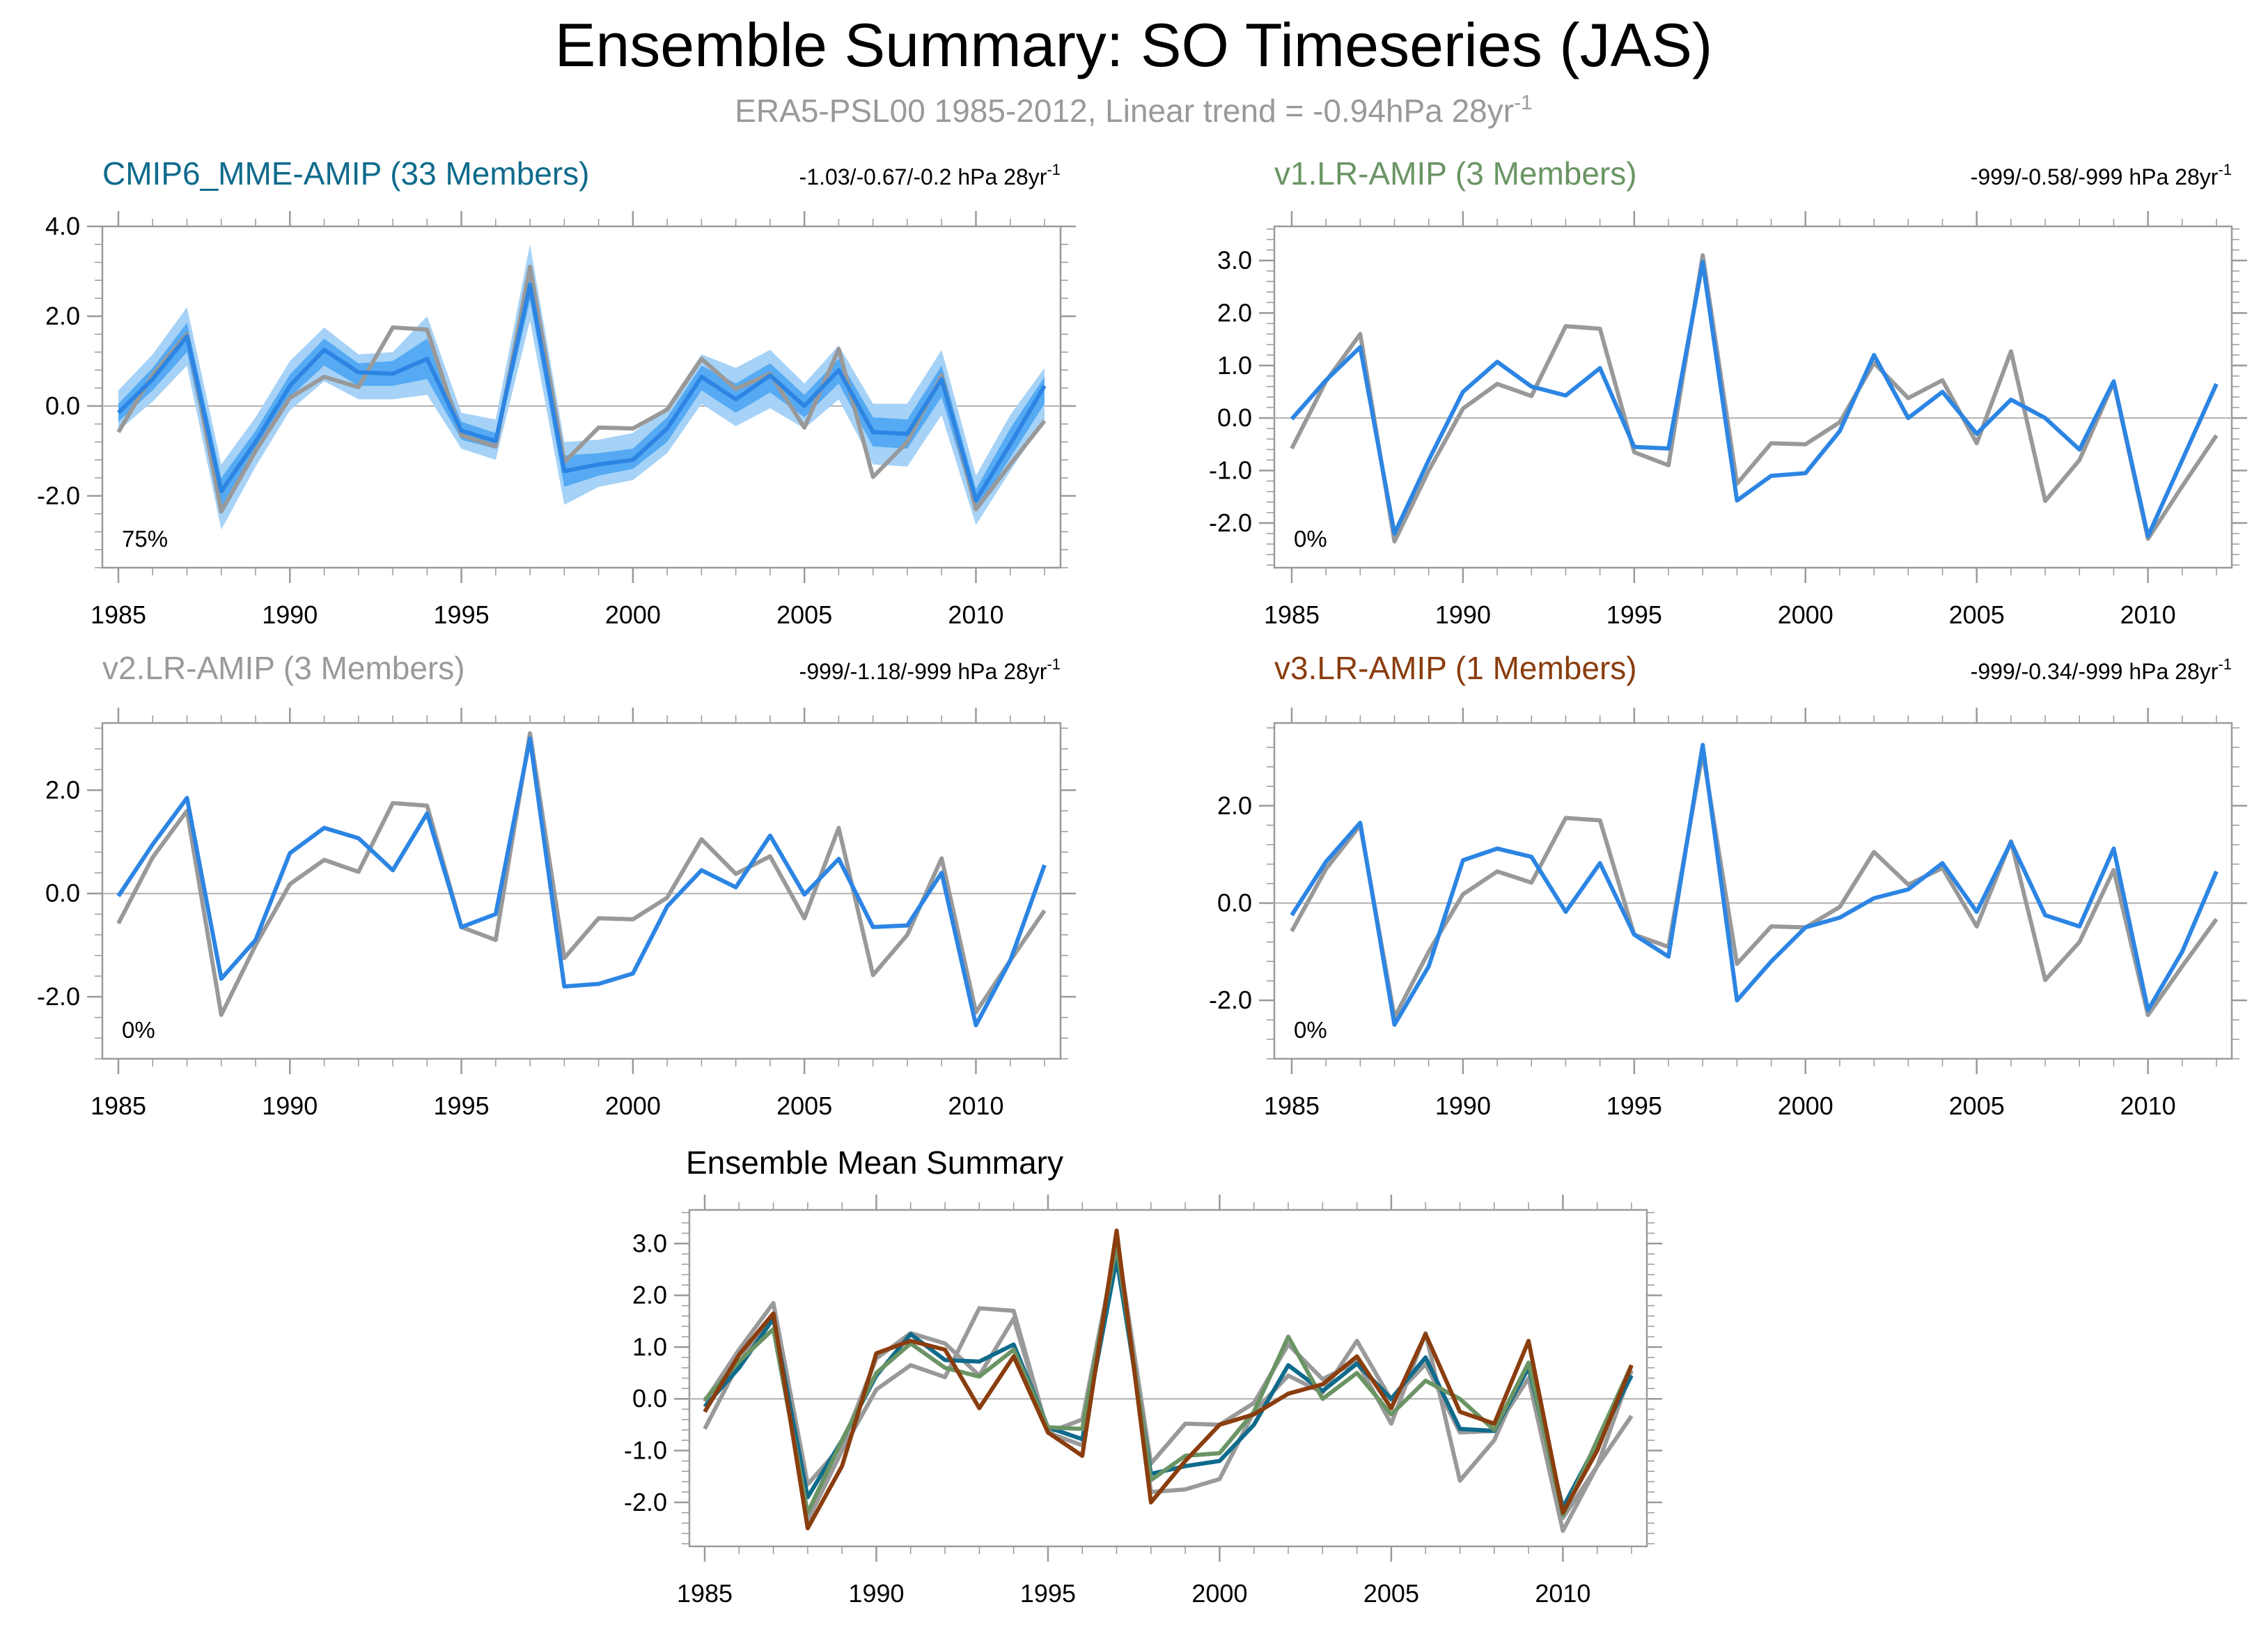 The image size is (2268, 1639). What do you see at coordinates (1455, 173) in the screenshot?
I see `panel-title: v1.LR-AMIP (3 Members)` at bounding box center [1455, 173].